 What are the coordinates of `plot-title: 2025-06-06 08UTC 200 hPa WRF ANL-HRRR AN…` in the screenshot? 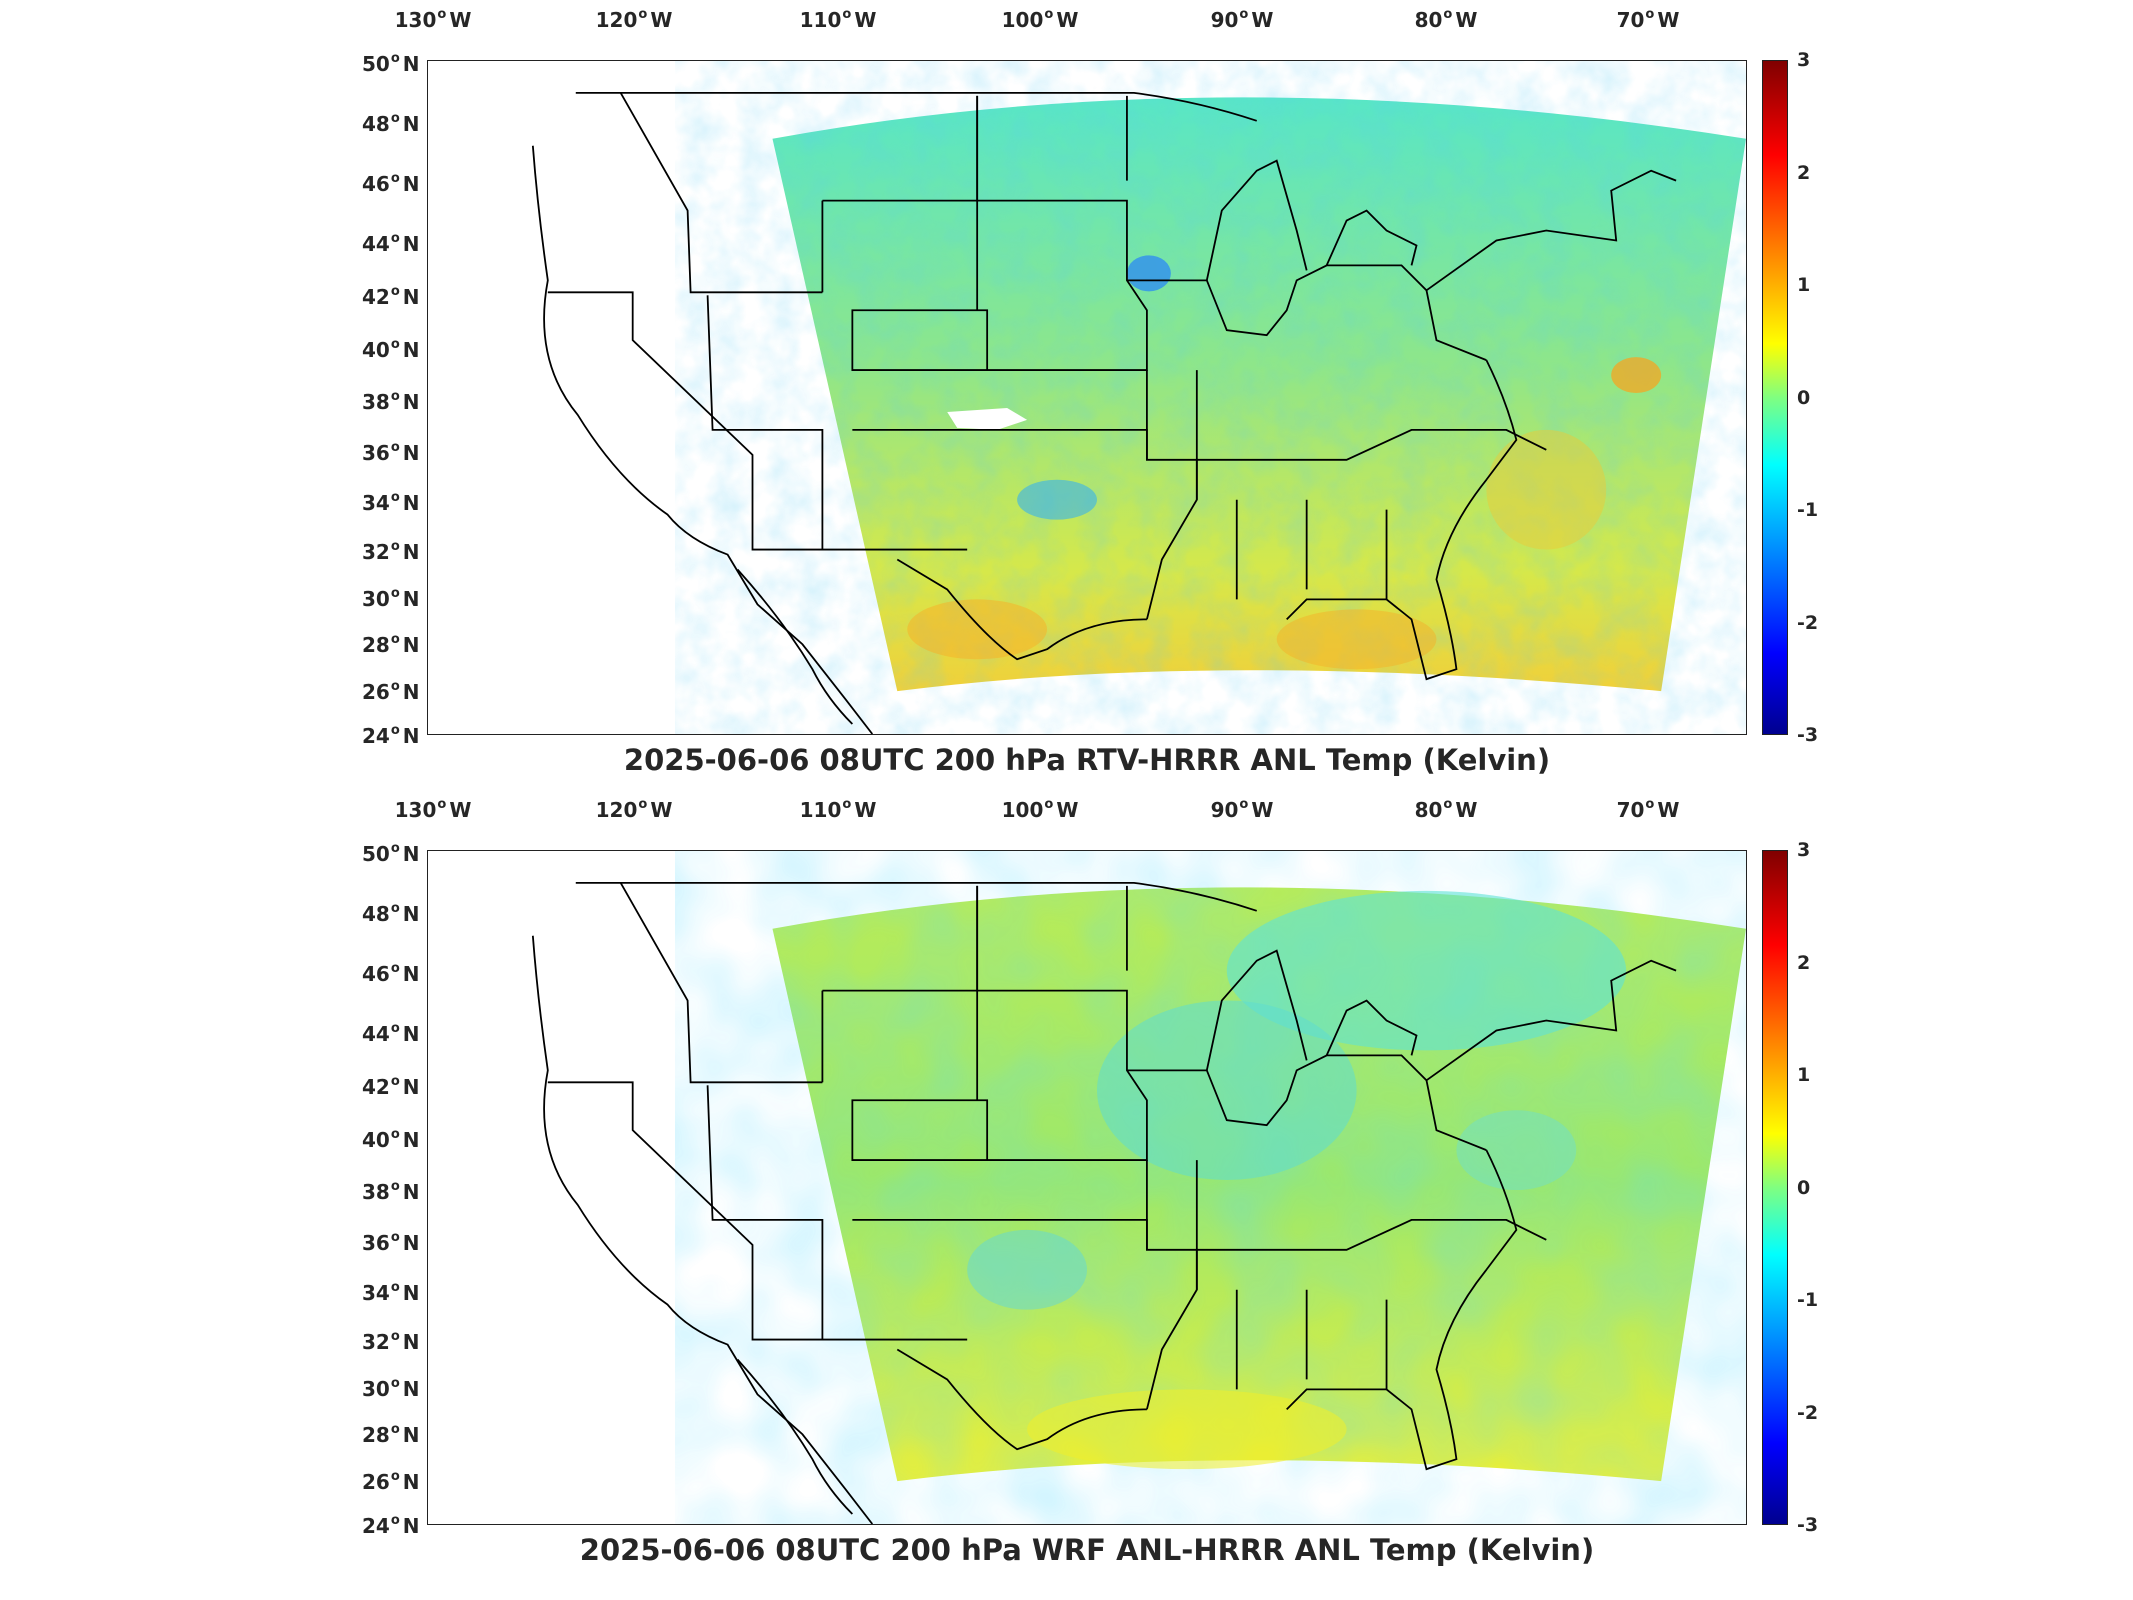 It's located at (1087, 1550).